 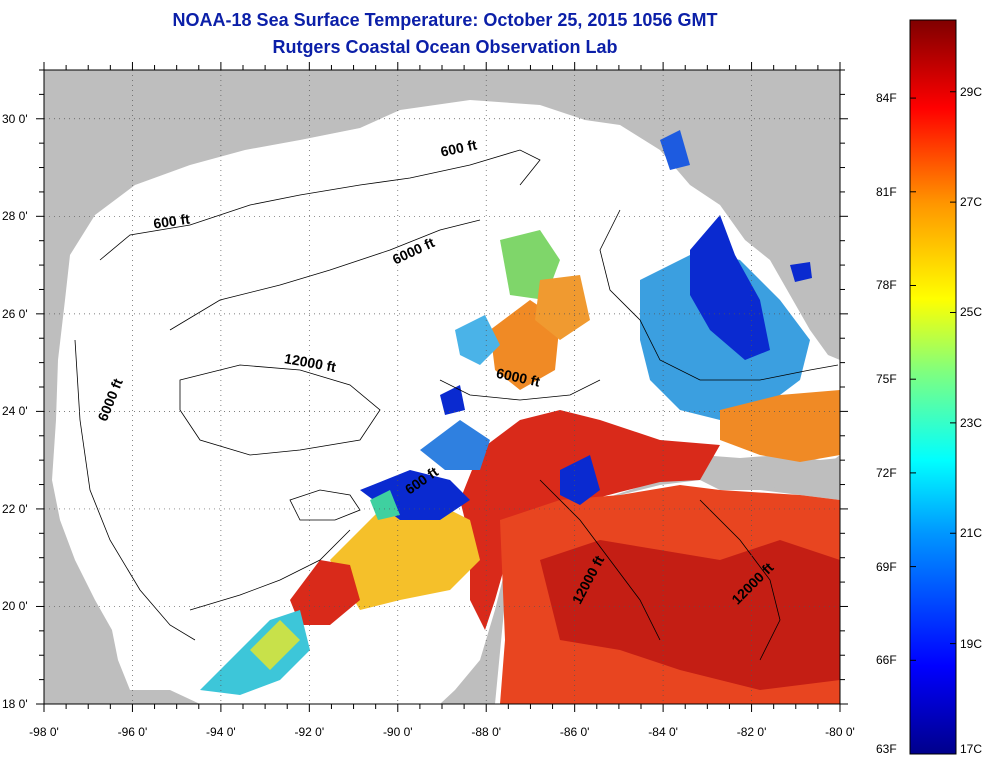 I want to click on latitude-tick-label: 20 0', so click(x=15, y=606).